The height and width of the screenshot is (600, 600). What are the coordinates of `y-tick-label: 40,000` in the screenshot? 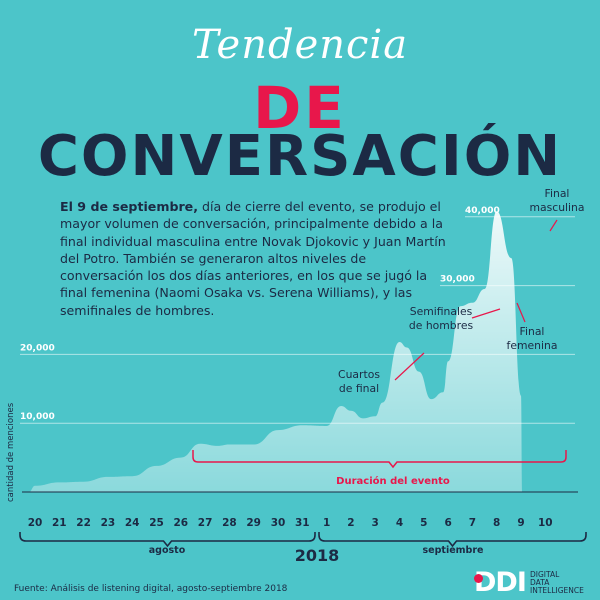 It's located at (482, 211).